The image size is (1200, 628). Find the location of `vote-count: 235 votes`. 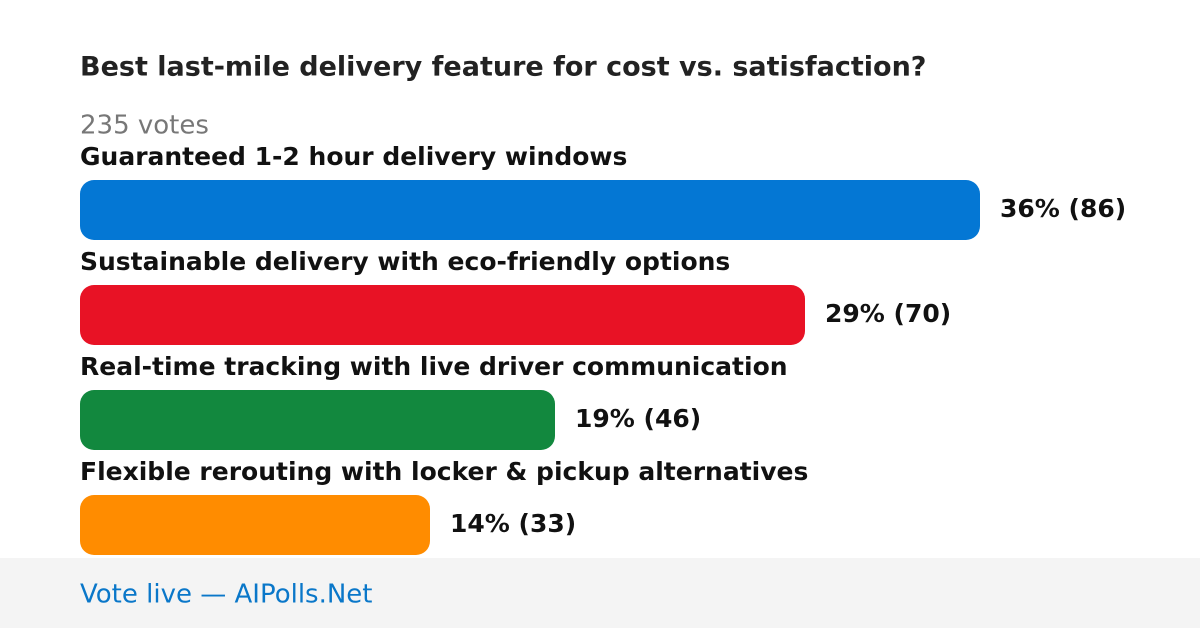

vote-count: 235 votes is located at coordinates (144, 126).